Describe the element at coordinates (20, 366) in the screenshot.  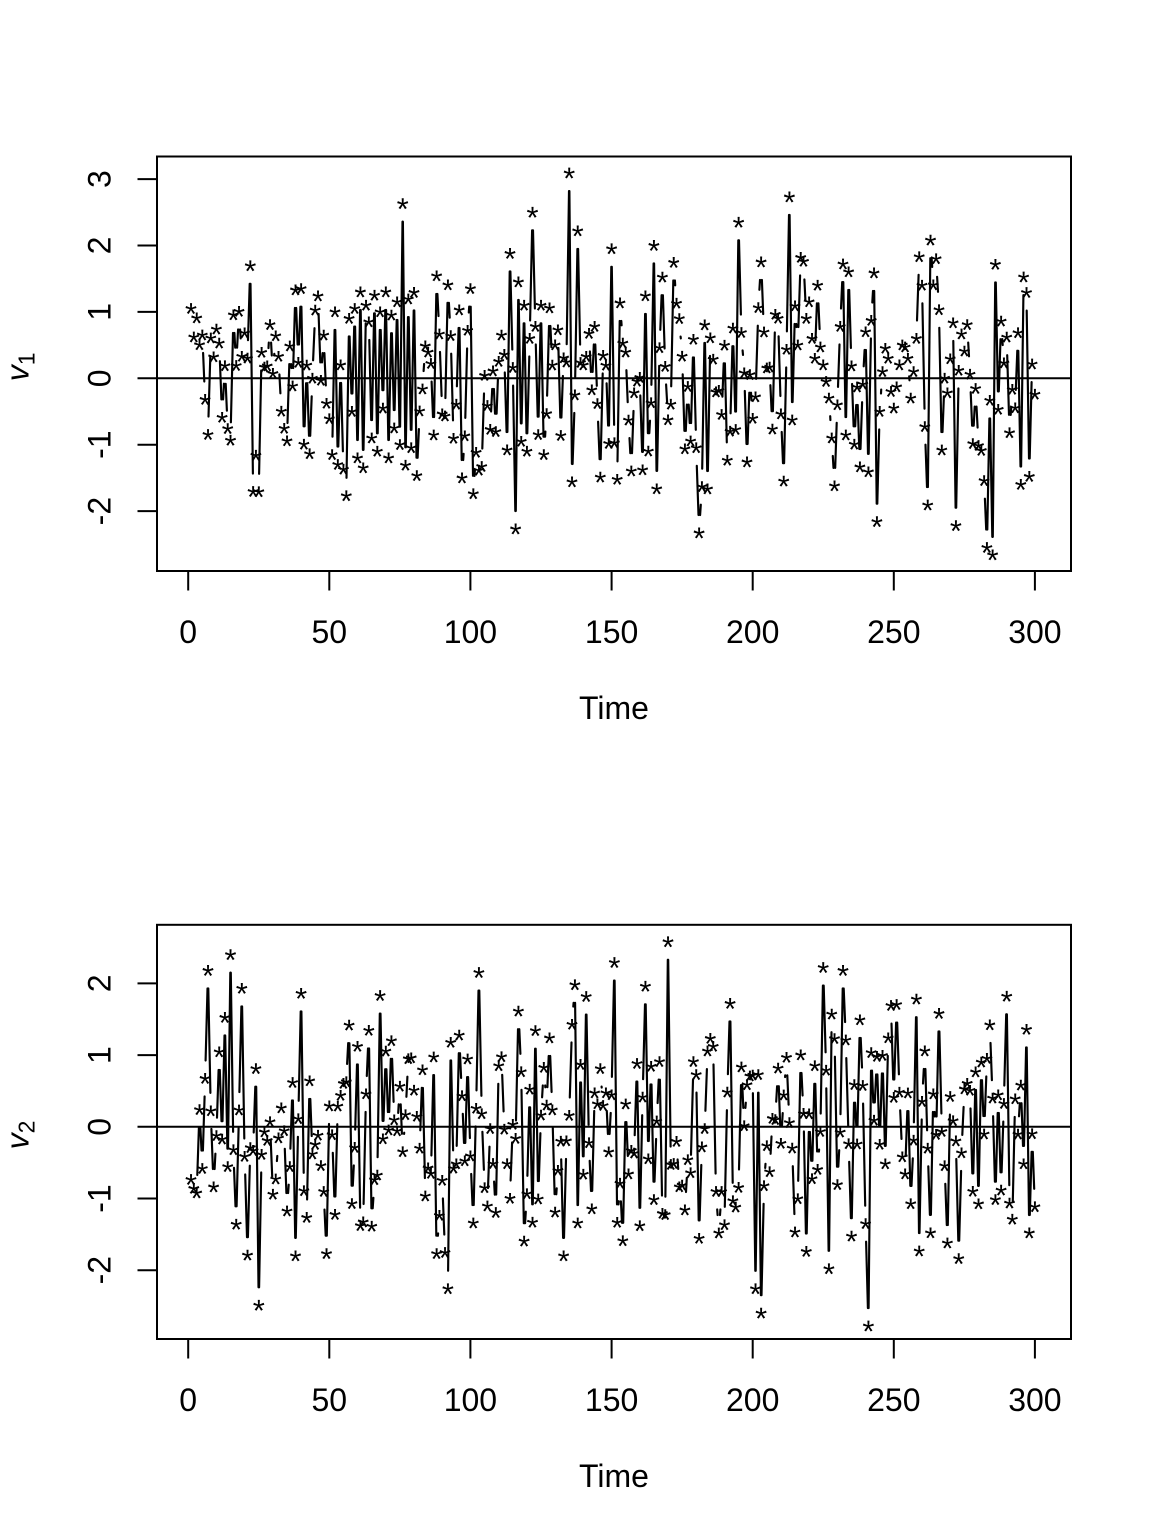
I see `svg-text: v1` at that location.